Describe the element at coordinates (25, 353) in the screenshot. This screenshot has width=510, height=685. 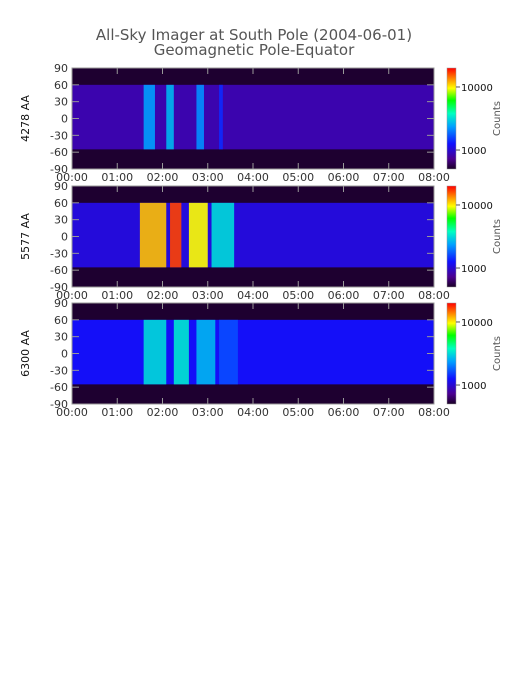
I see `y-axis-label: 6300 AA` at that location.